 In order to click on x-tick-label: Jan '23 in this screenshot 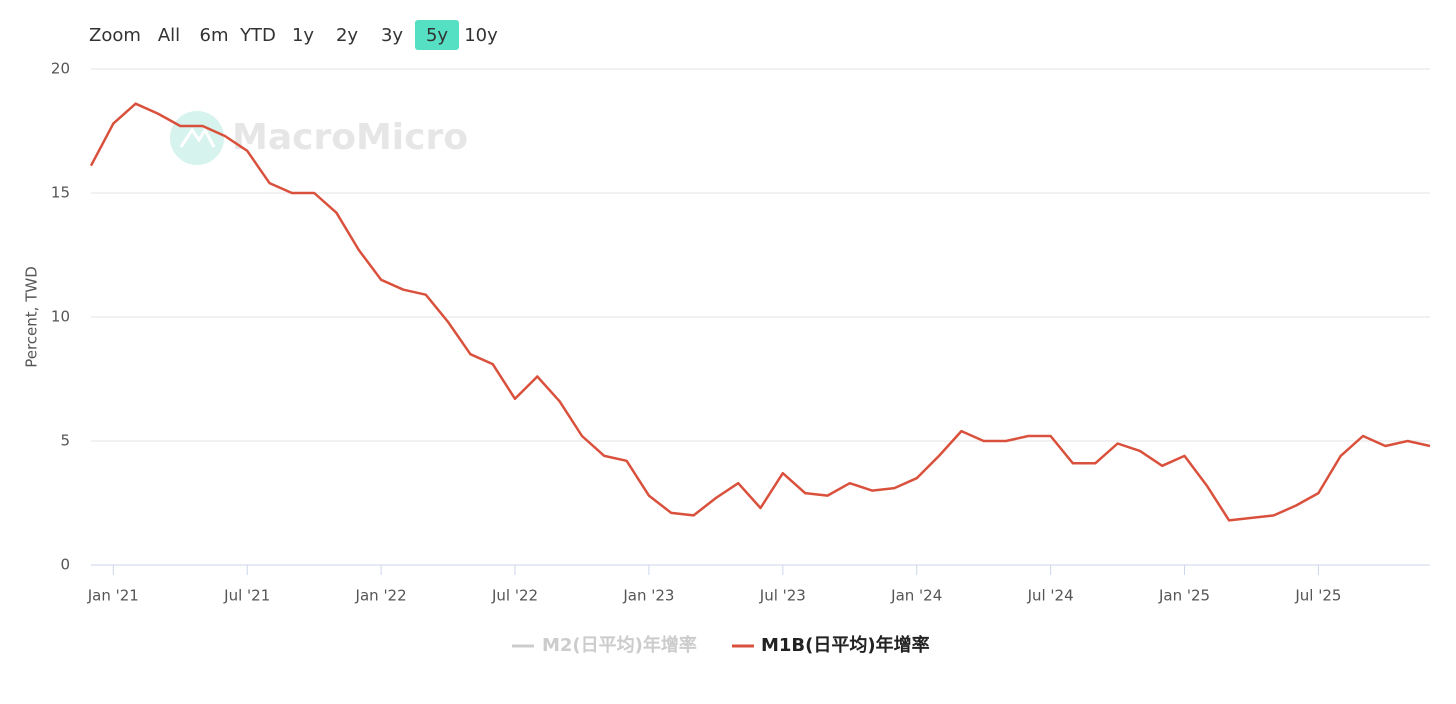, I will do `click(648, 596)`.